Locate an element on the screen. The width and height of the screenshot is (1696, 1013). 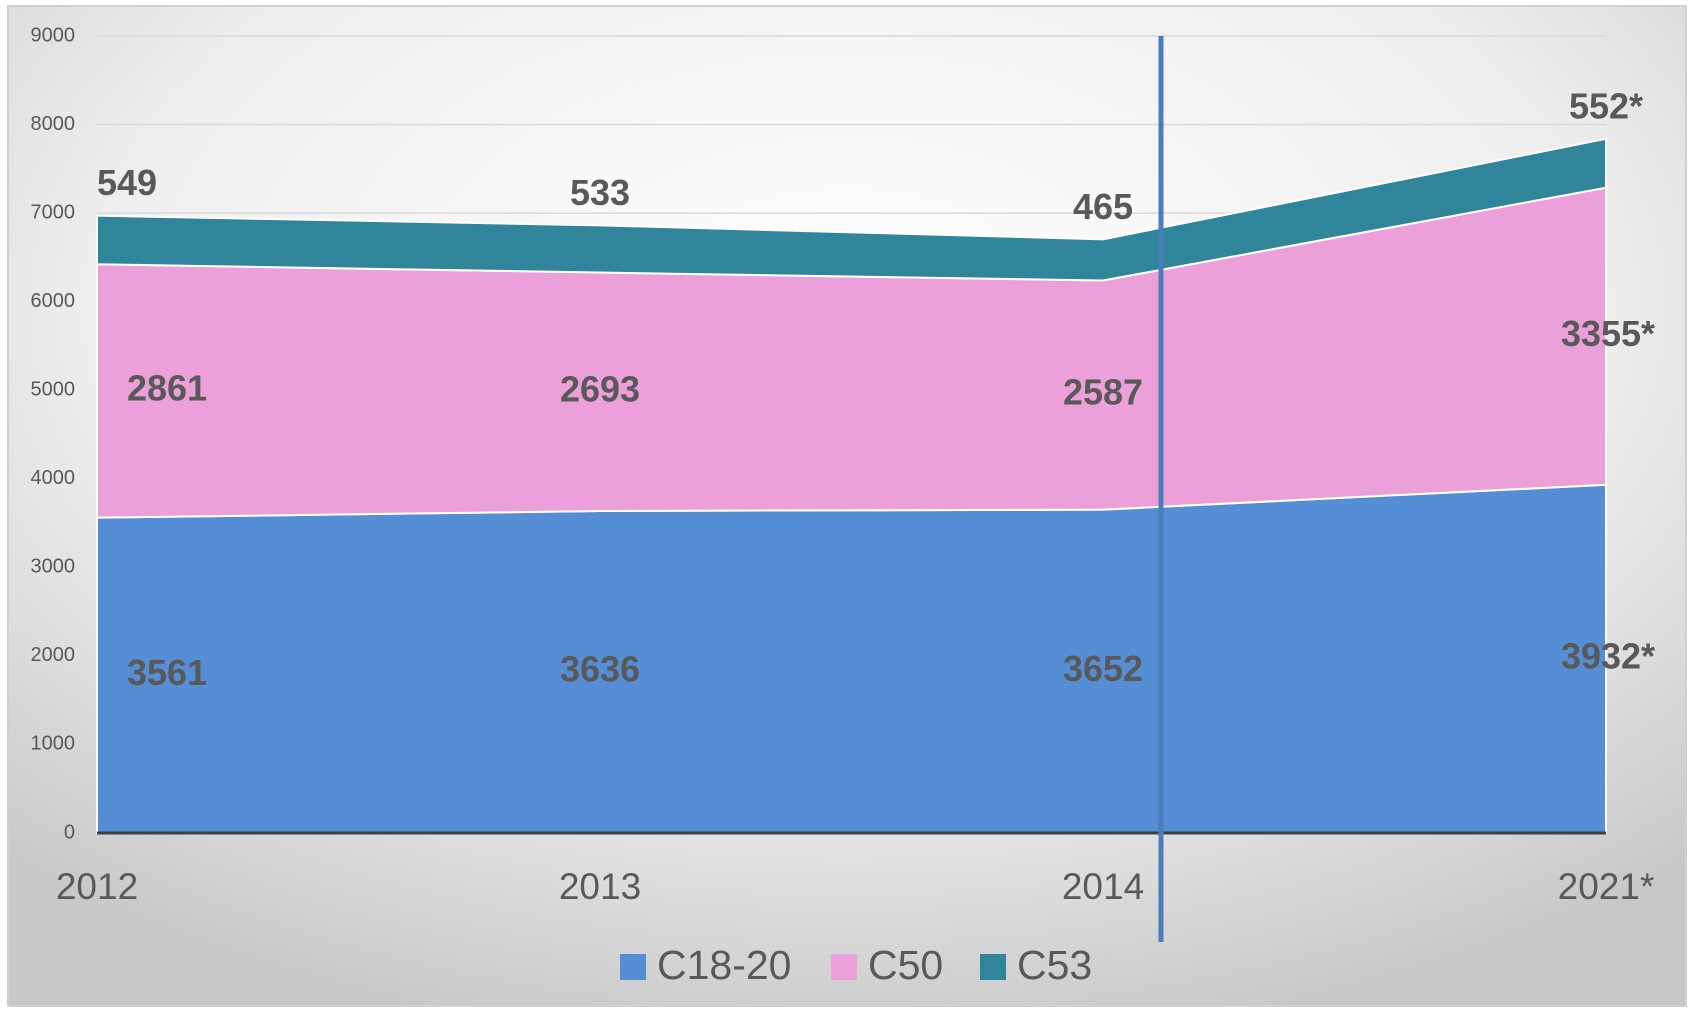
y-tick-label: 0 is located at coordinates (69, 832).